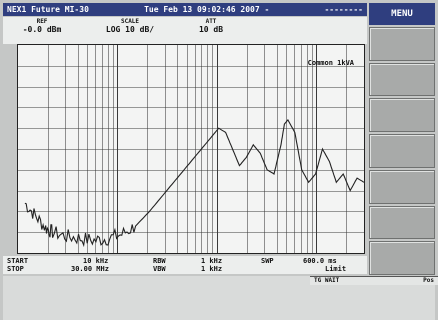  I want to click on measurement-header: REF -0.0 dBm SCALE LOG 10 dB/ ATT 10 dB, so click(185, 30).